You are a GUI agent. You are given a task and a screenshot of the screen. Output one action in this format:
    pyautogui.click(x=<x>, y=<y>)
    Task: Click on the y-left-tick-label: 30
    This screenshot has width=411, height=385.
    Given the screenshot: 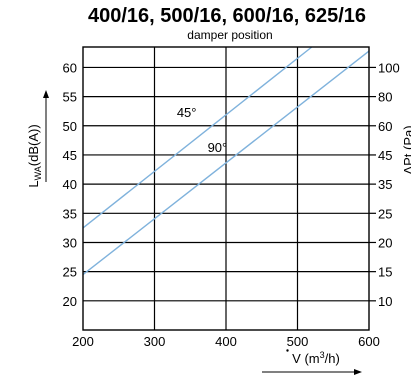 What is the action you would take?
    pyautogui.click(x=70, y=242)
    